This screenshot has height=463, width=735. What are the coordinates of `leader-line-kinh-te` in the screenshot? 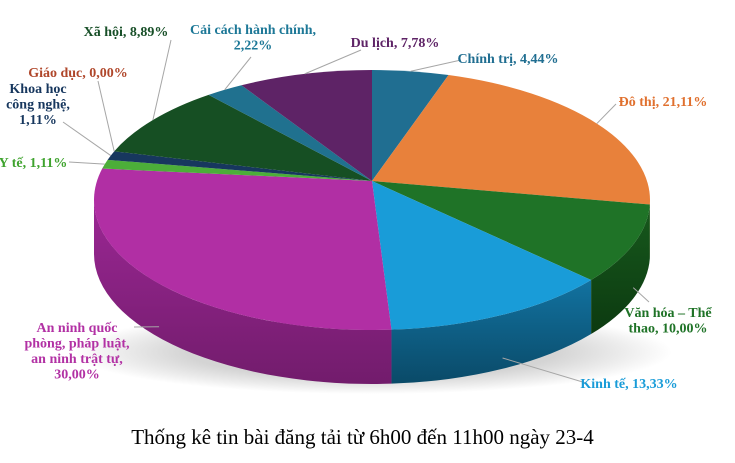 It's located at (544, 370).